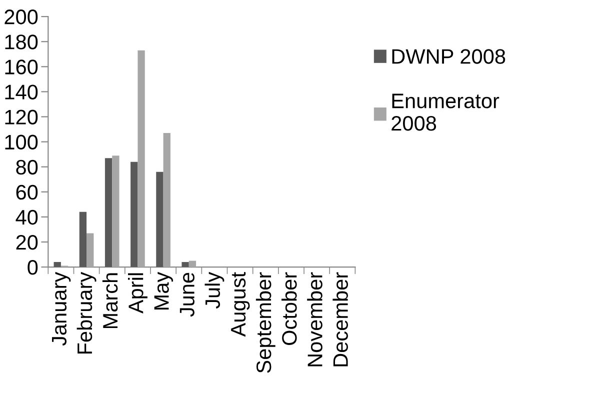 This screenshot has width=602, height=414. I want to click on y-tick-label: 140, so click(21, 92).